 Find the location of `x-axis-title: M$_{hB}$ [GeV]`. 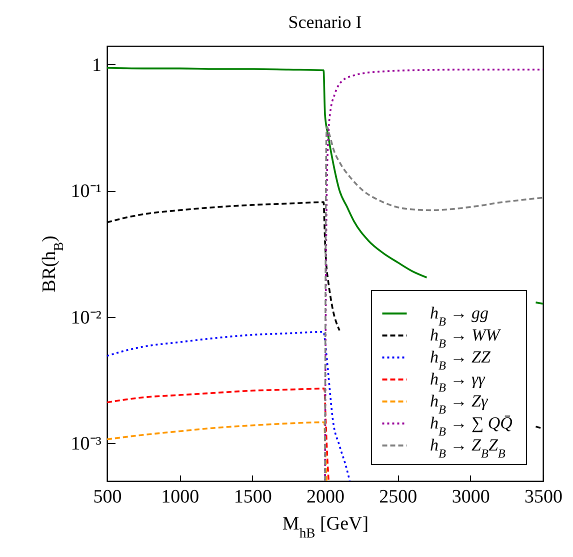

x-axis-title: M$_{hB}$ [GeV] is located at coordinates (325, 527).